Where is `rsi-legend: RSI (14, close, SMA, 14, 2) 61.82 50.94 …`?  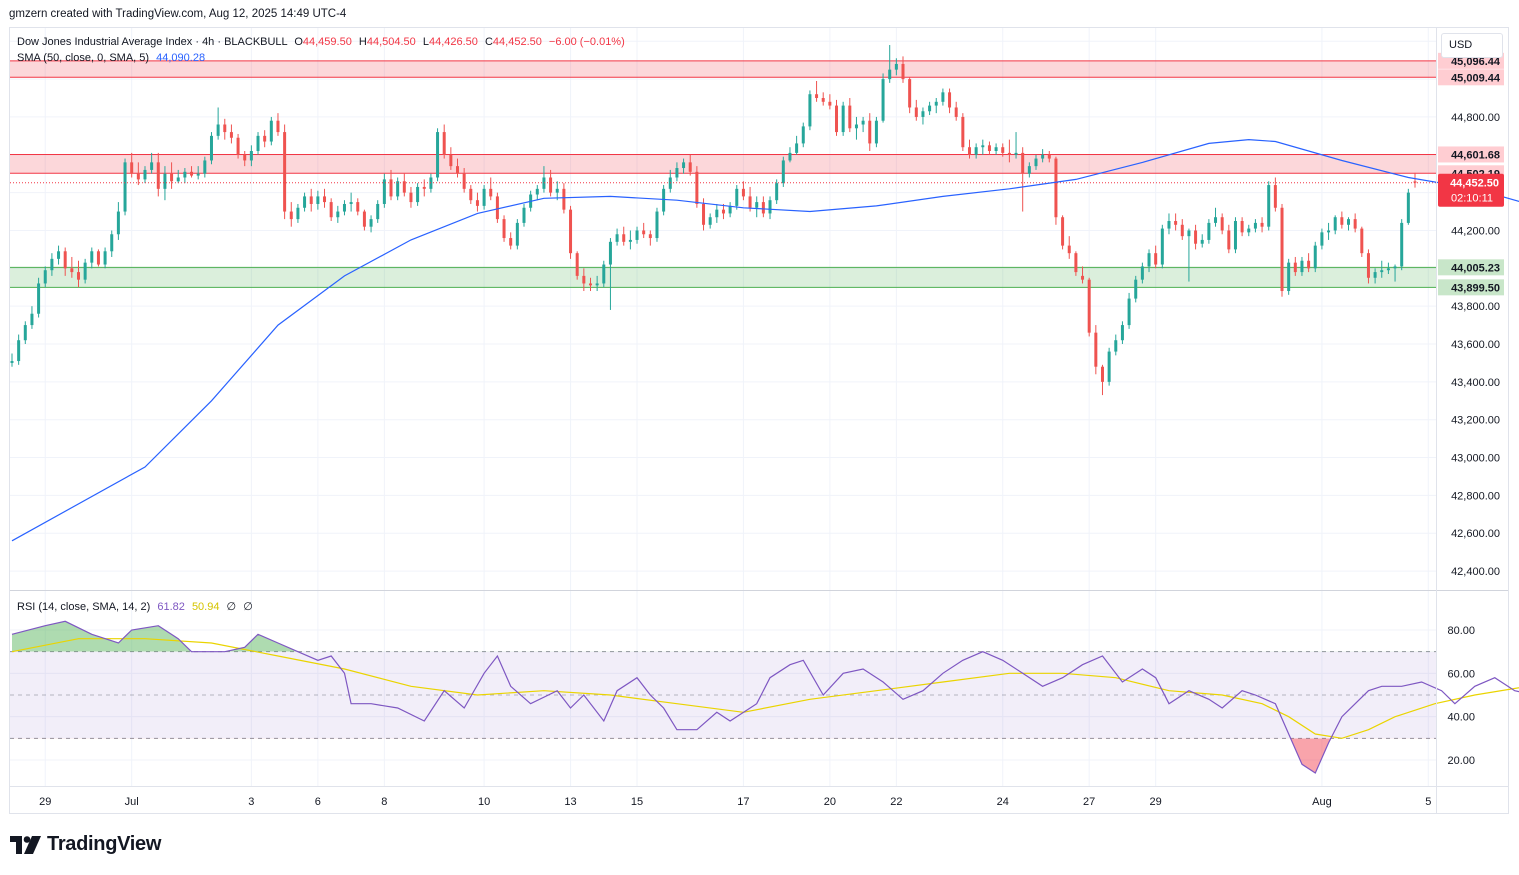 rsi-legend: RSI (14, close, SMA, 14, 2) 61.82 50.94 … is located at coordinates (135, 606).